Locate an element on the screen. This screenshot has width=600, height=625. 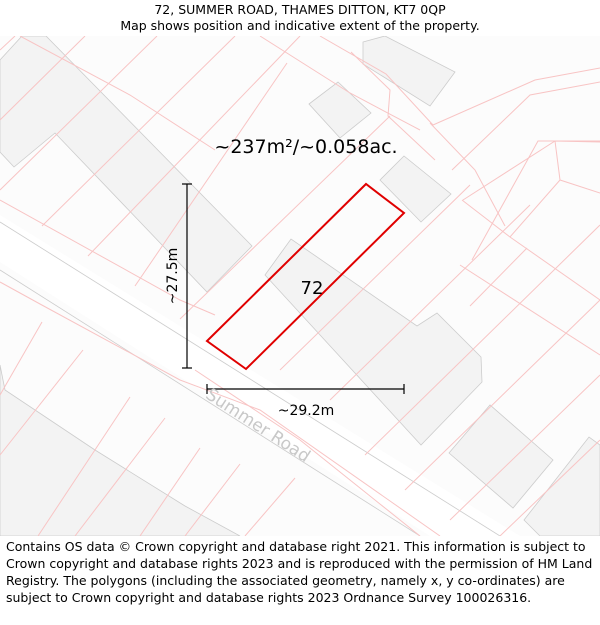
property-boundary is located at coordinates (305, 276).